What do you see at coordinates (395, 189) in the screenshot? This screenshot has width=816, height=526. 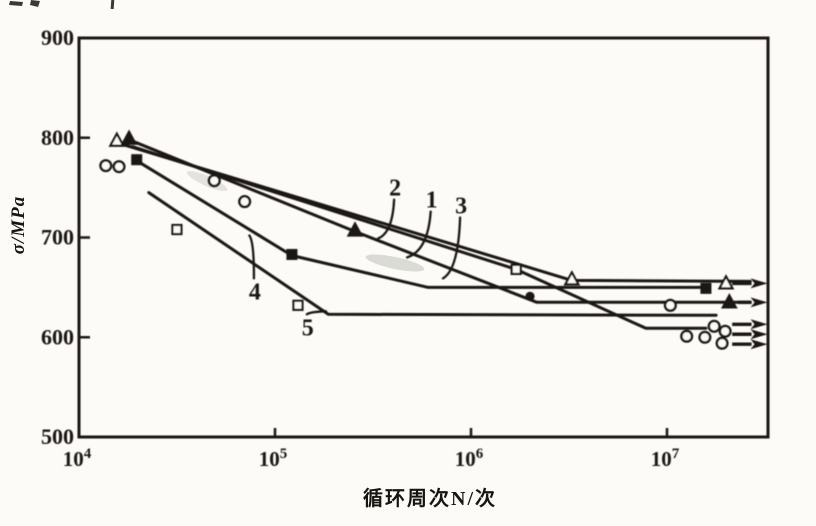 I see `curve-label-2: 2` at bounding box center [395, 189].